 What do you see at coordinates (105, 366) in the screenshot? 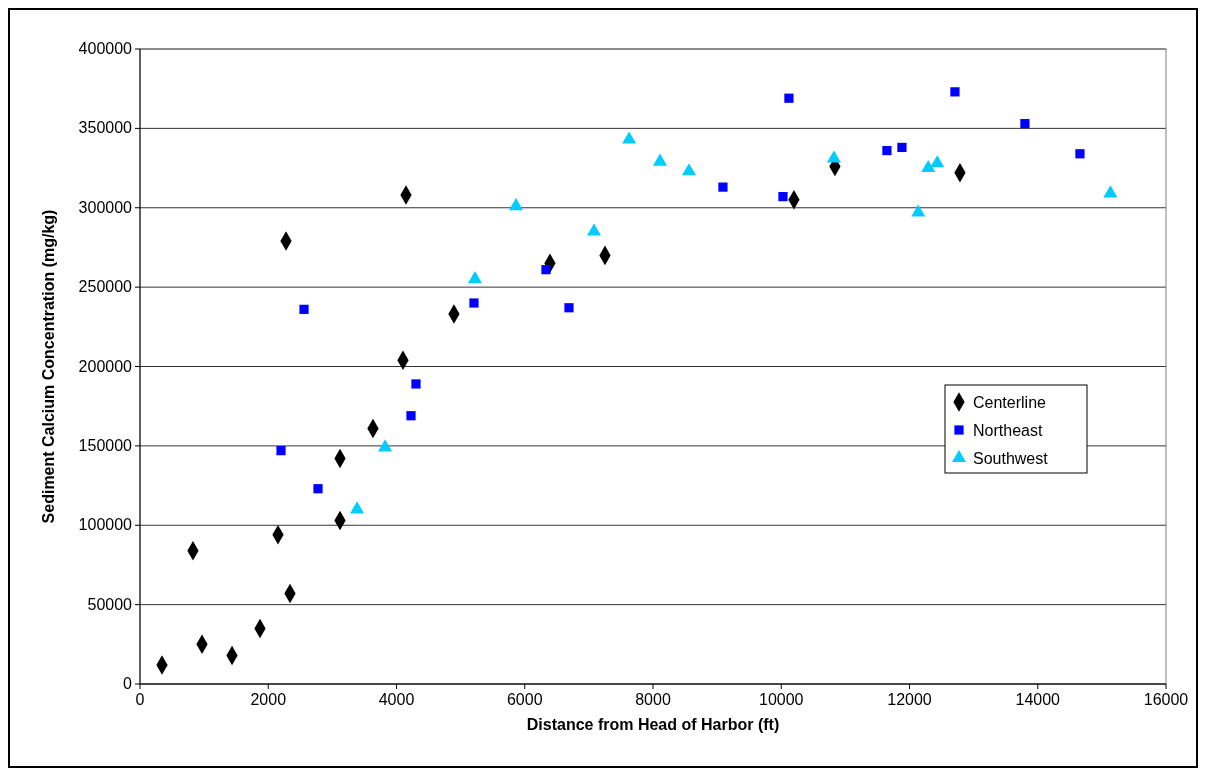
I see `y-tick-label: 200000` at bounding box center [105, 366].